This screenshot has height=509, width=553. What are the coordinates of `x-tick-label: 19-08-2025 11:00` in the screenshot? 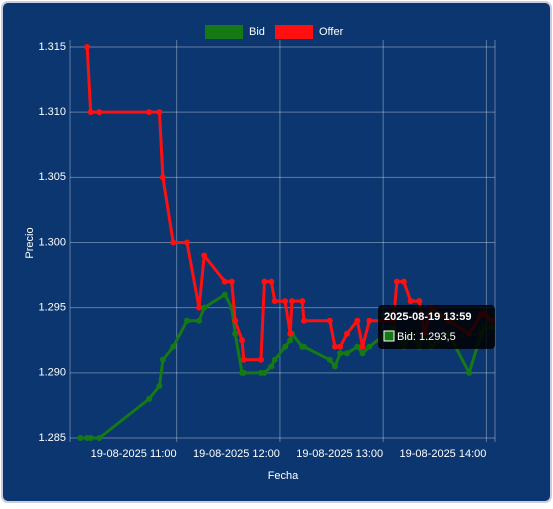 It's located at (134, 454).